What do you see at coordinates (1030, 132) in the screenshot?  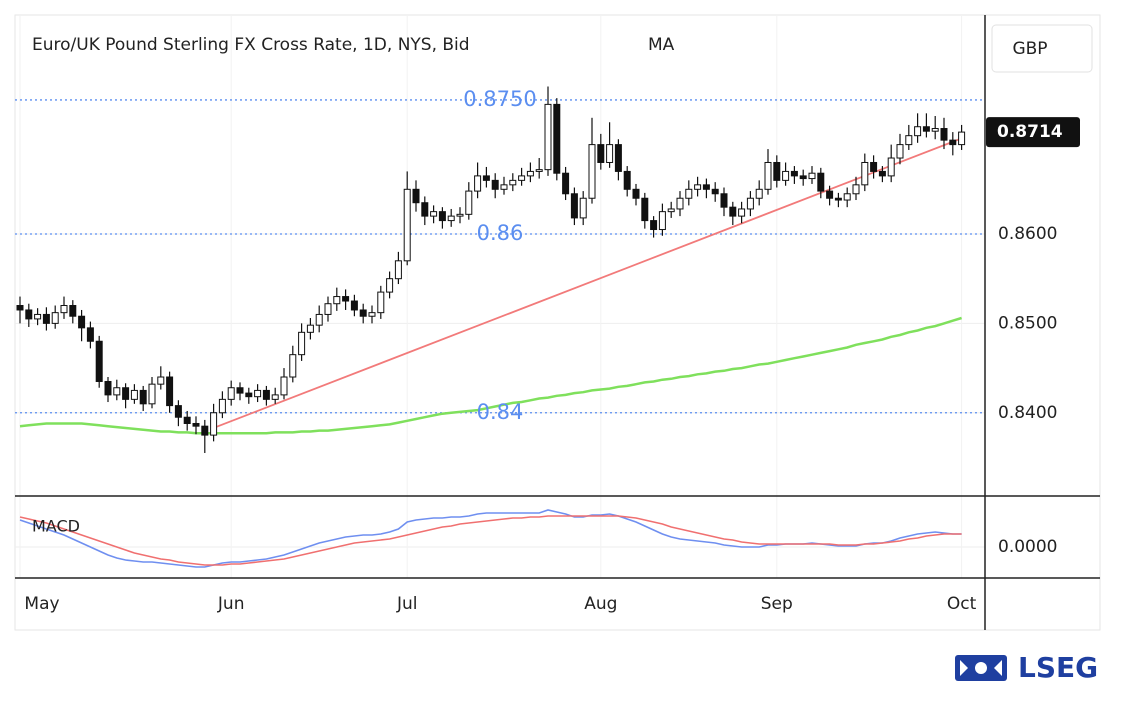 I see `last-price: 0.8714` at bounding box center [1030, 132].